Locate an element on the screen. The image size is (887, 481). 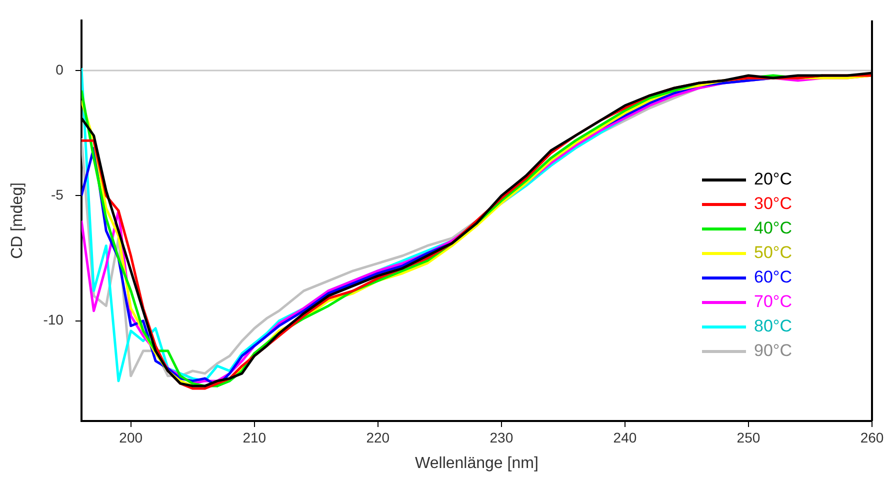
y-tick-label: -10 is located at coordinates (53, 320).